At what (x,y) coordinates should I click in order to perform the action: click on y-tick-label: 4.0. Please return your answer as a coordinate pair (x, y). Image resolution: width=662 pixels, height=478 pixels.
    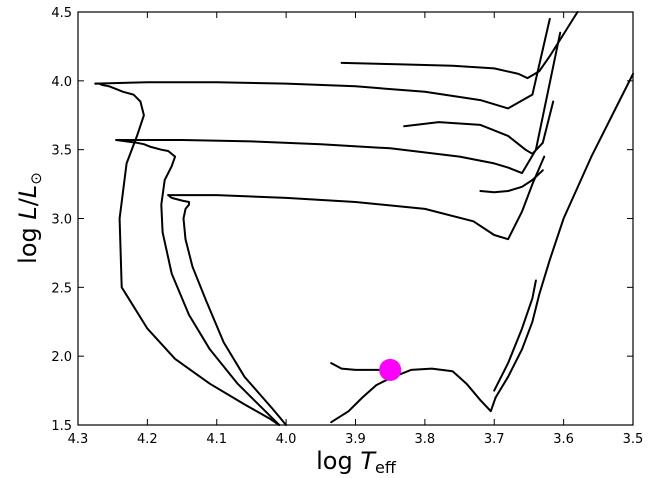
    Looking at the image, I should click on (61, 82).